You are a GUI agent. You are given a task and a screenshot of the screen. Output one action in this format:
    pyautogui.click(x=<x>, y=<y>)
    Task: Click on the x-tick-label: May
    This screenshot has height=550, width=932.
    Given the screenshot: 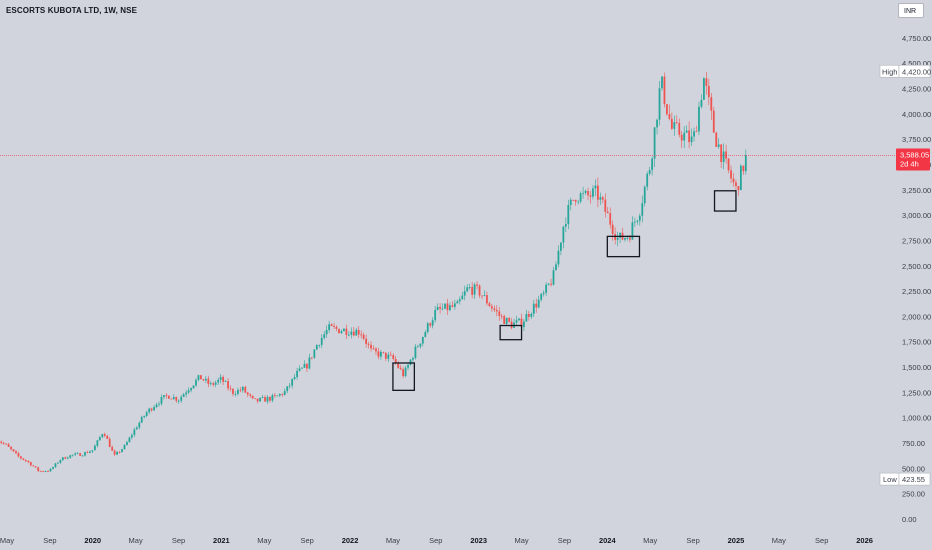 What is the action you would take?
    pyautogui.click(x=264, y=540)
    